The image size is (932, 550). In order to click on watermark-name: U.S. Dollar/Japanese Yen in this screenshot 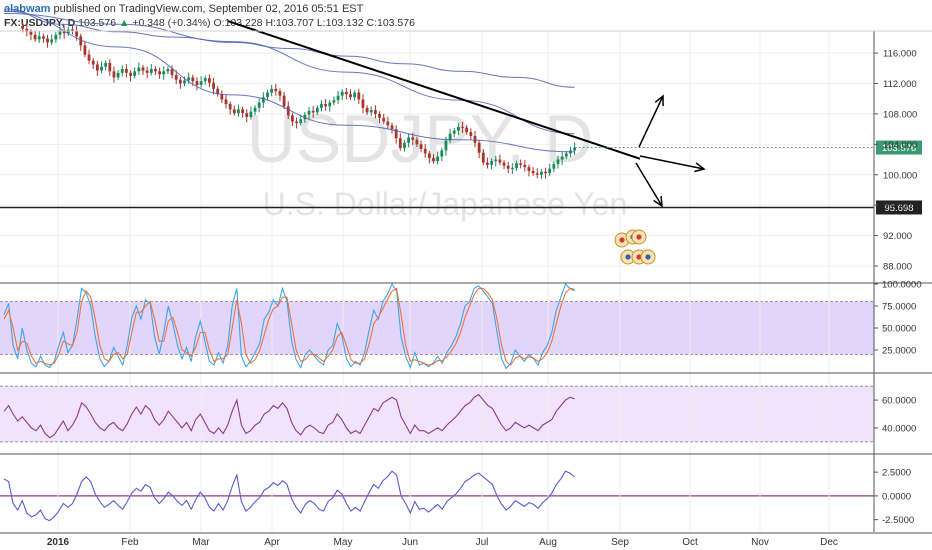, I will do `click(445, 204)`.